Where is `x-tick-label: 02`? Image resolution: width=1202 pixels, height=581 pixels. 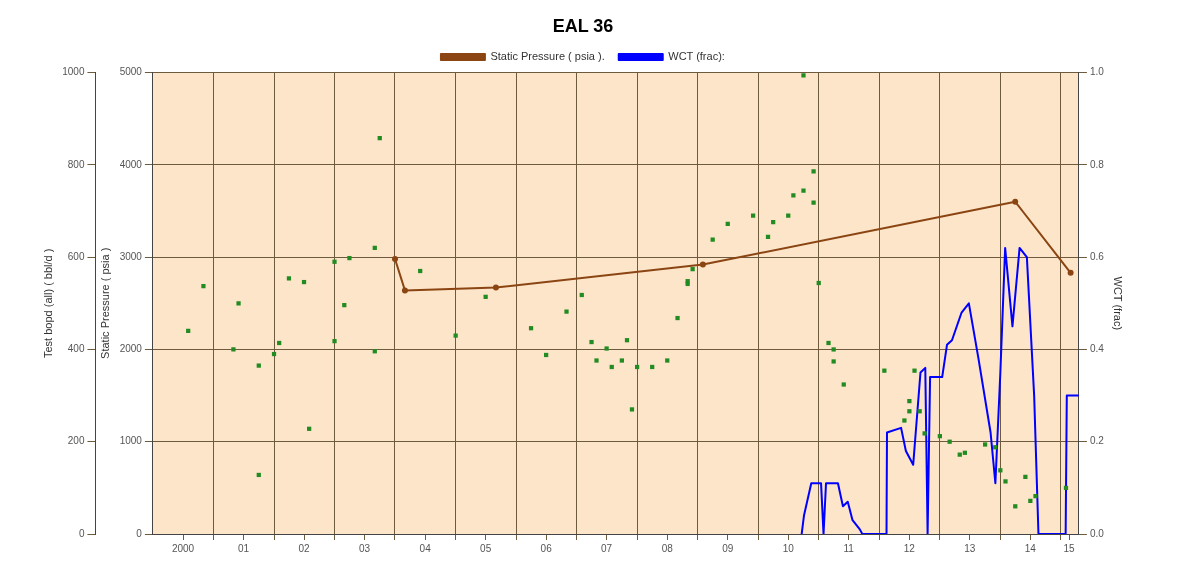 x-tick-label: 02 is located at coordinates (304, 548).